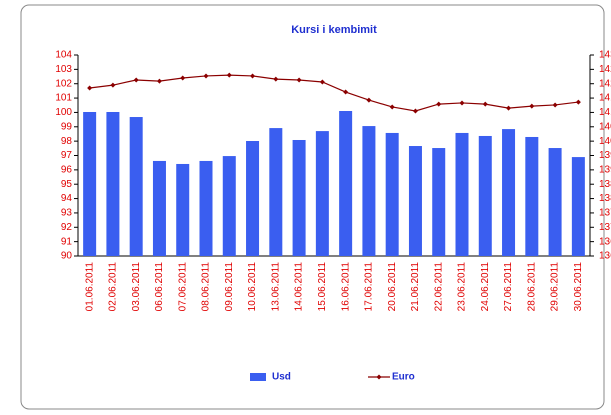  Describe the element at coordinates (63, 83) in the screenshot. I see `y-tick-label: 102` at that location.